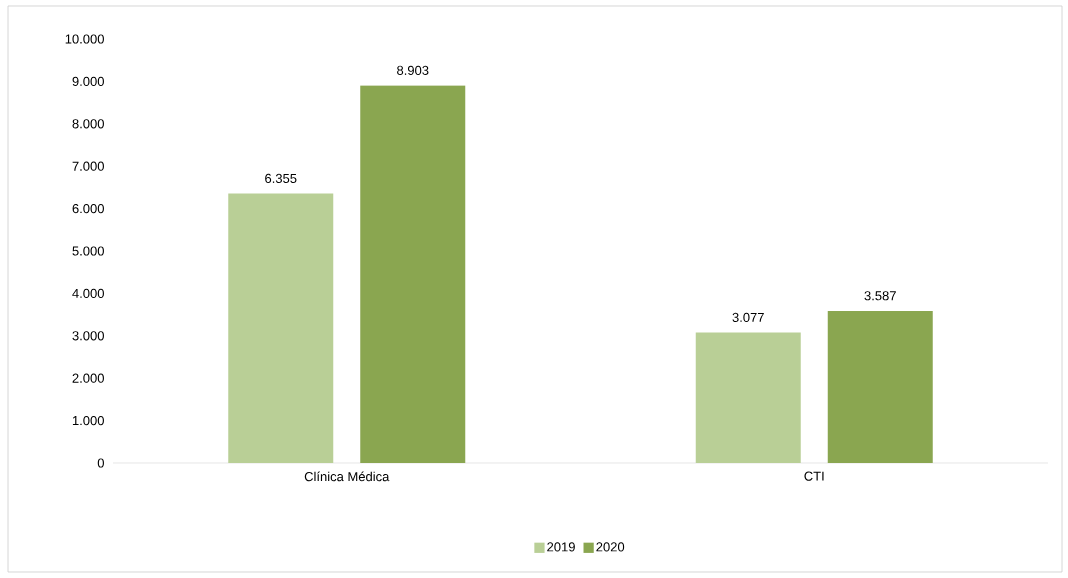 Image resolution: width=1068 pixels, height=578 pixels. I want to click on legend-label: 2019, so click(561, 547).